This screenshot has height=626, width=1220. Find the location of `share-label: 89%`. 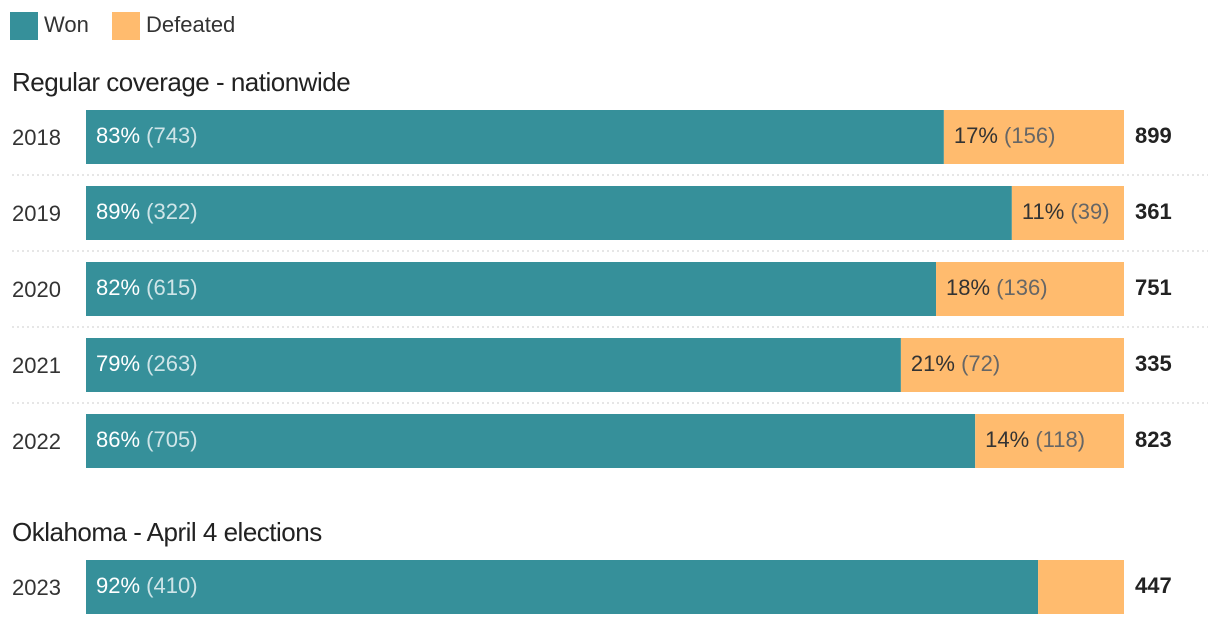

share-label: 89% is located at coordinates (118, 211).